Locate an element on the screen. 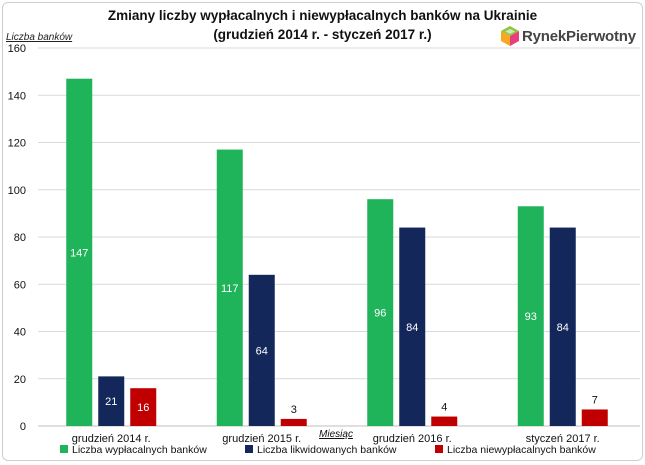 This screenshot has height=465, width=645. y-tick-label: 80 is located at coordinates (20, 238).